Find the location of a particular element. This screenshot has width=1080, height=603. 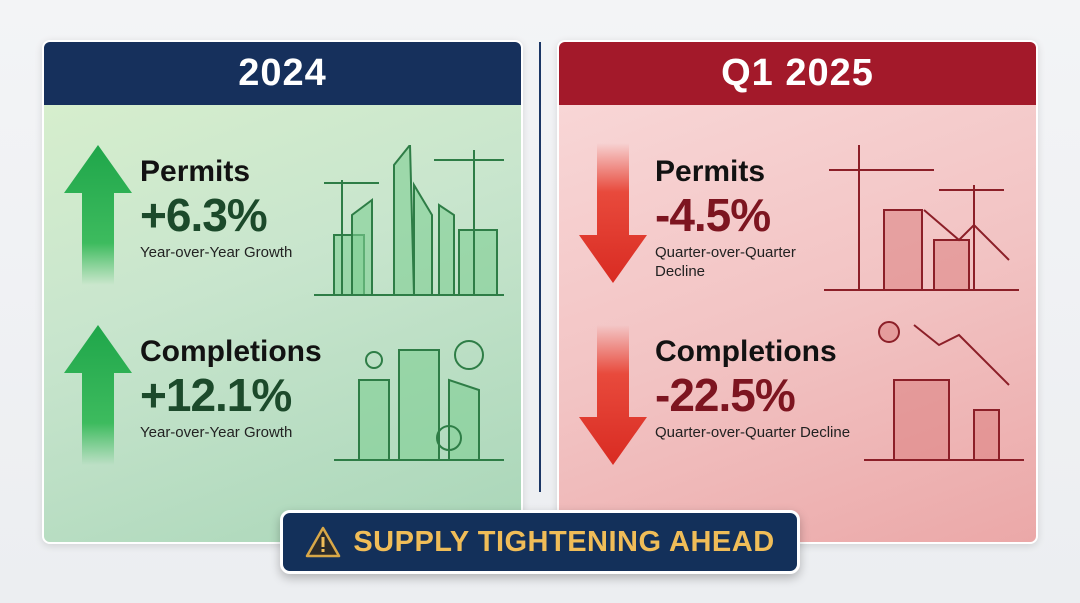

construction-decline-icon is located at coordinates (921, 218).